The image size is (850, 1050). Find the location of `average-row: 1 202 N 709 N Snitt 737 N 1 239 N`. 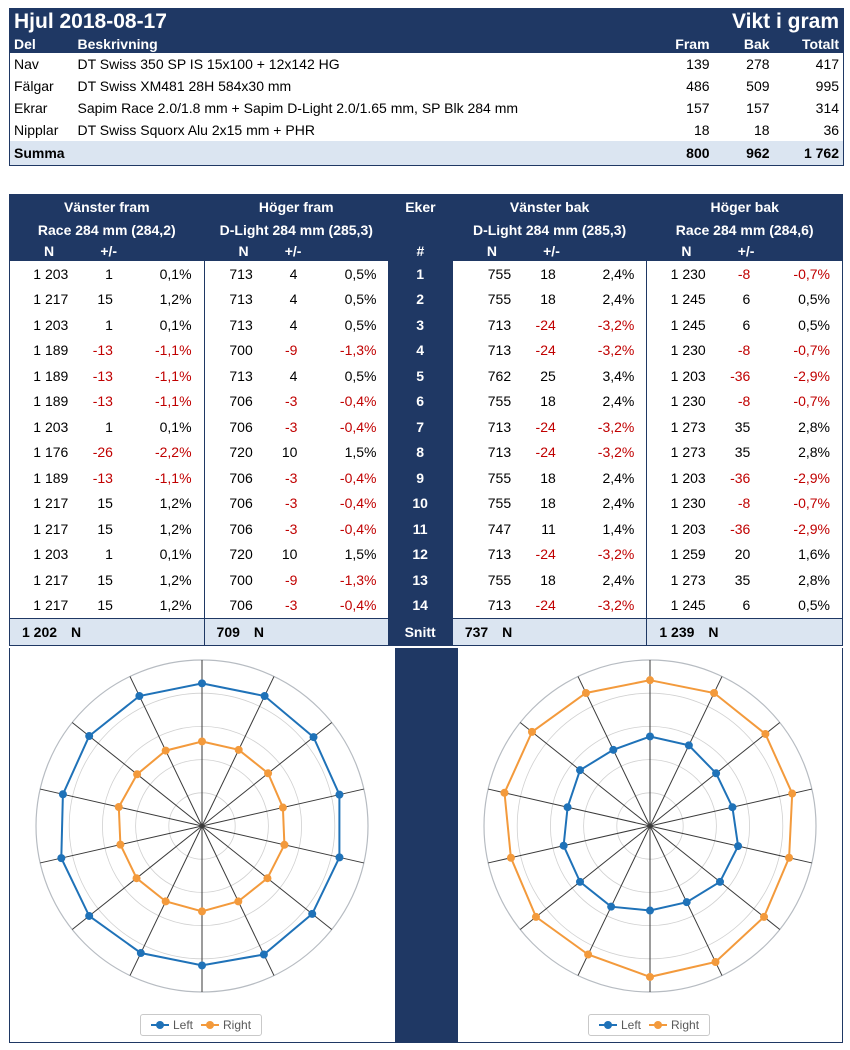

average-row: 1 202 N 709 N Snitt 737 N 1 239 N is located at coordinates (426, 632).